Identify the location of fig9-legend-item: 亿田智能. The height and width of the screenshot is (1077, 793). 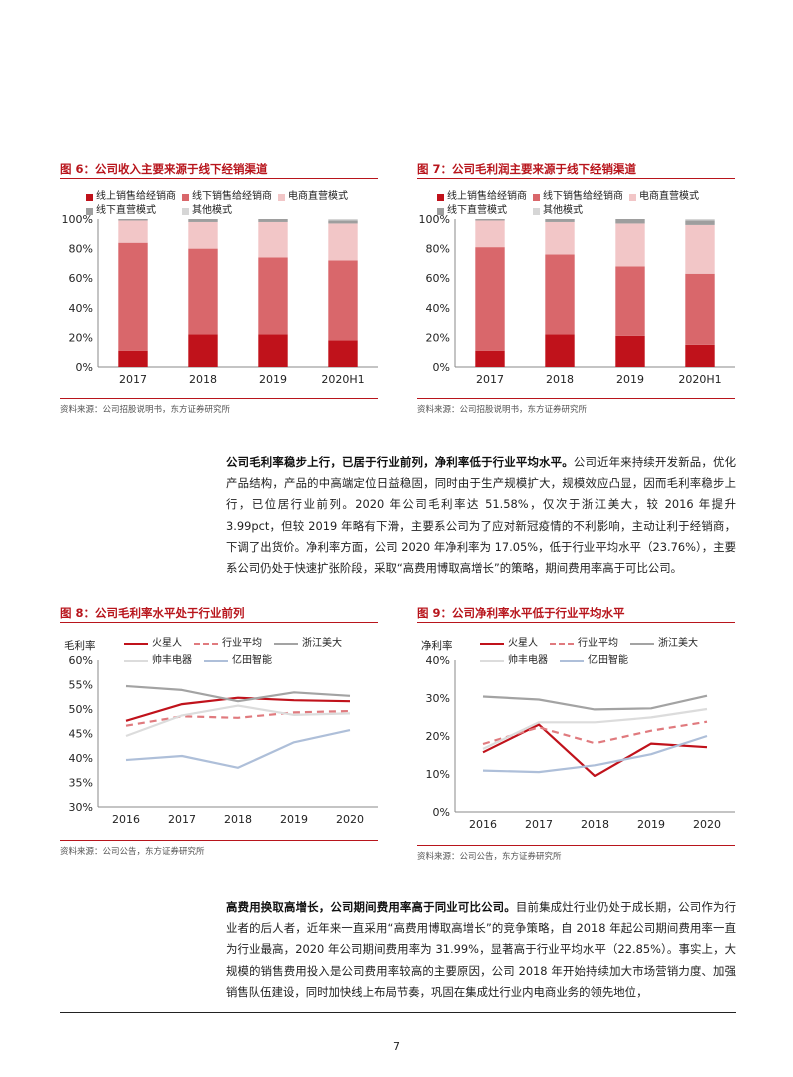
(594, 661).